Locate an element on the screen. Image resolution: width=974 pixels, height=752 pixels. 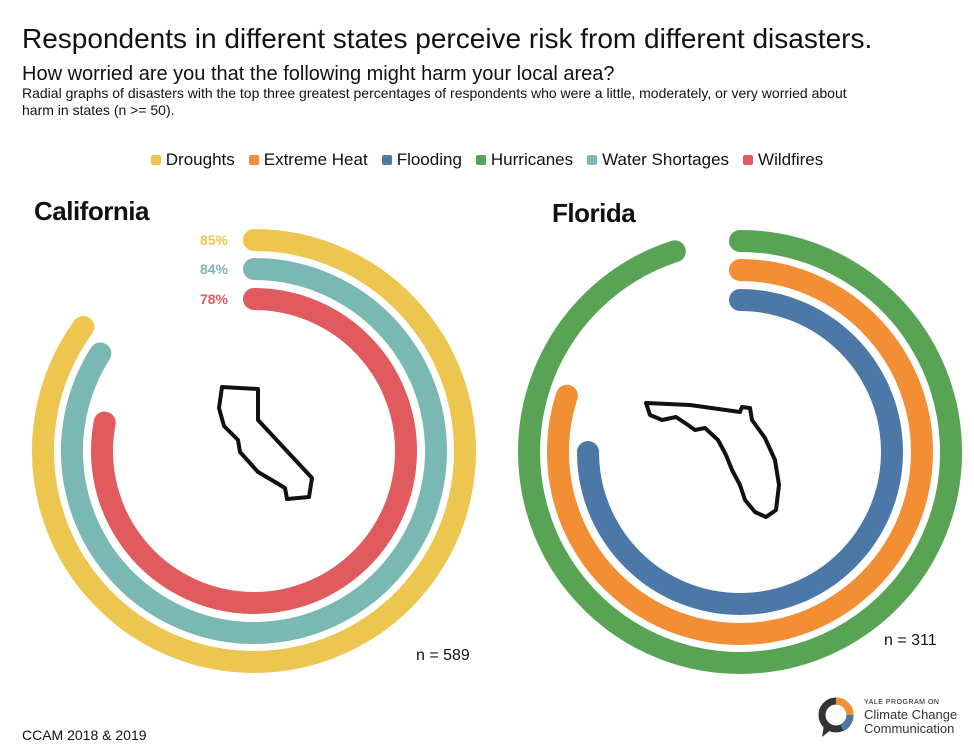
legend-label: Water Shortages is located at coordinates (666, 159).